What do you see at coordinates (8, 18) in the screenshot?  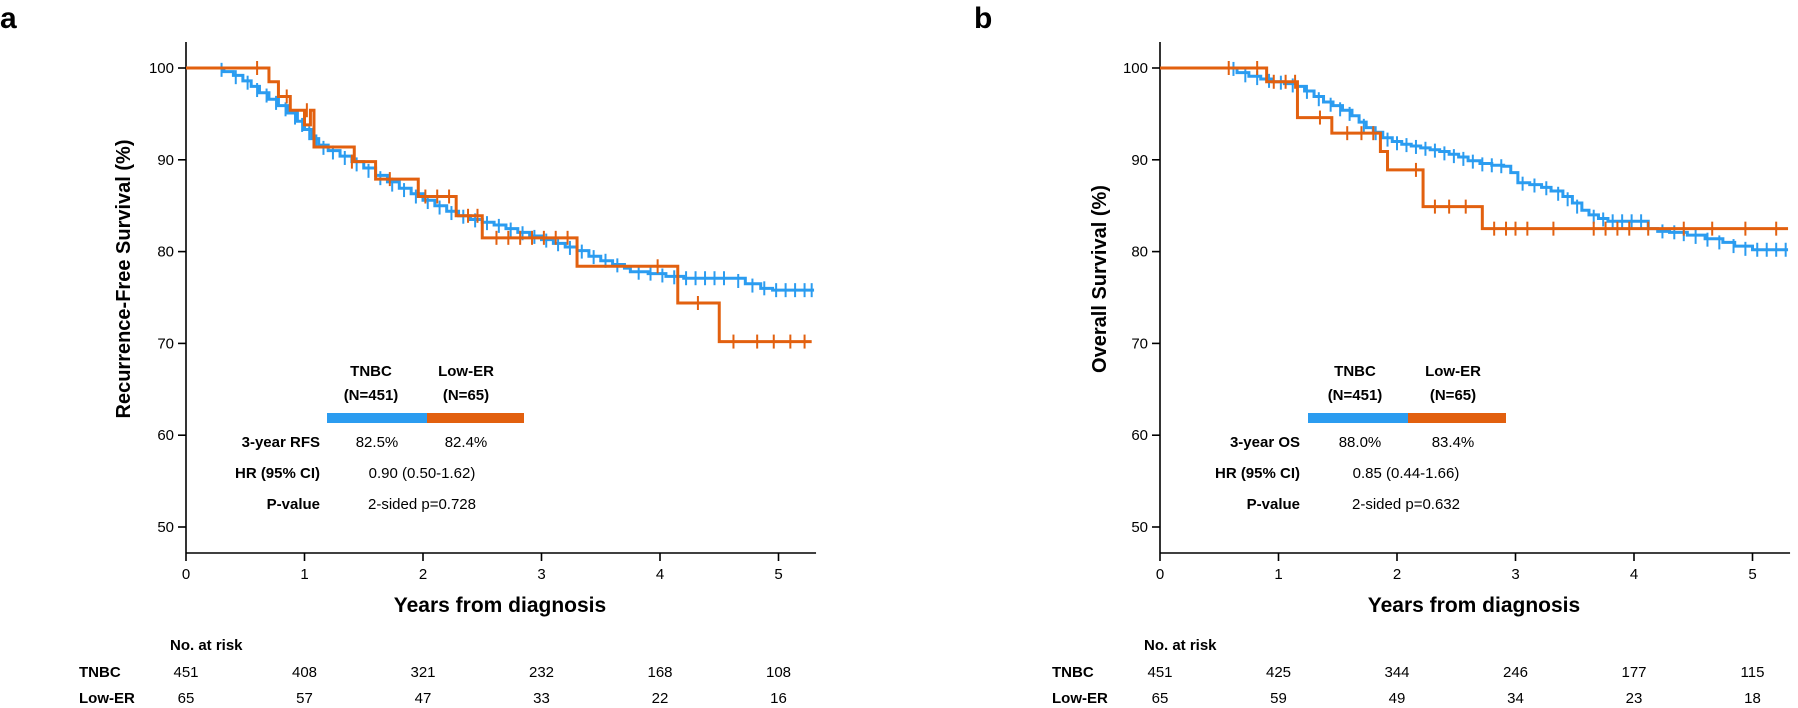 I see `panel-letter-a: a` at bounding box center [8, 18].